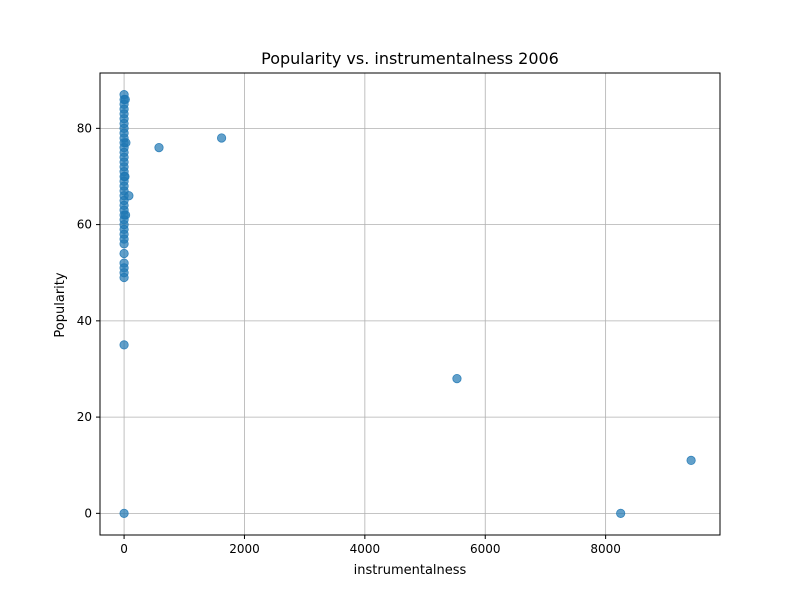  What do you see at coordinates (605, 549) in the screenshot?
I see `x-tick-label: 8000` at bounding box center [605, 549].